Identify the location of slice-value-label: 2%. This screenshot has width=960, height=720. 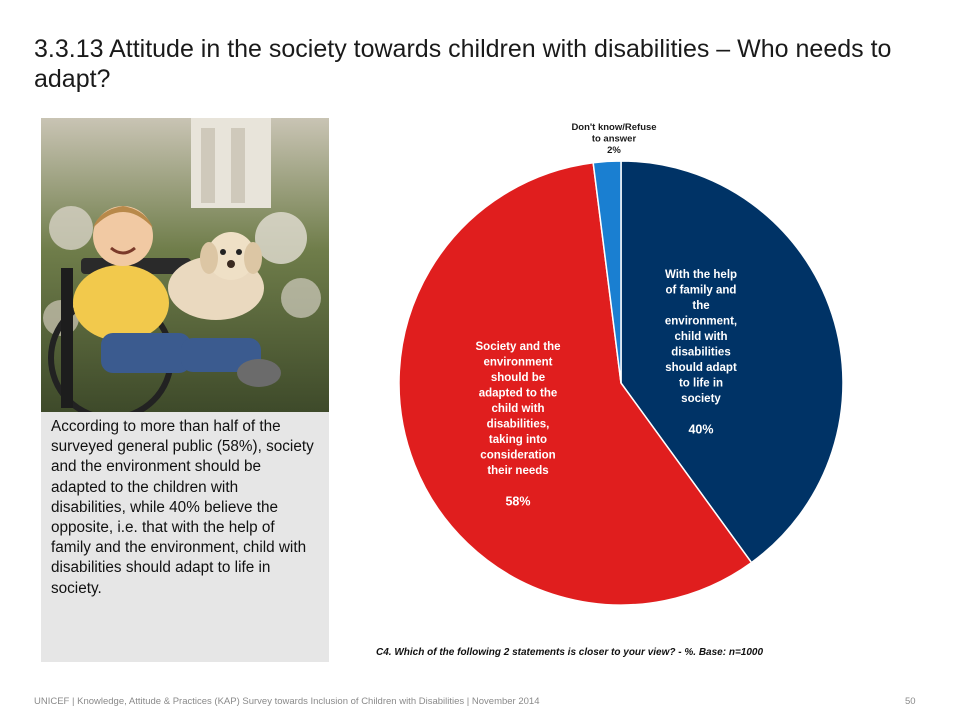
(614, 150).